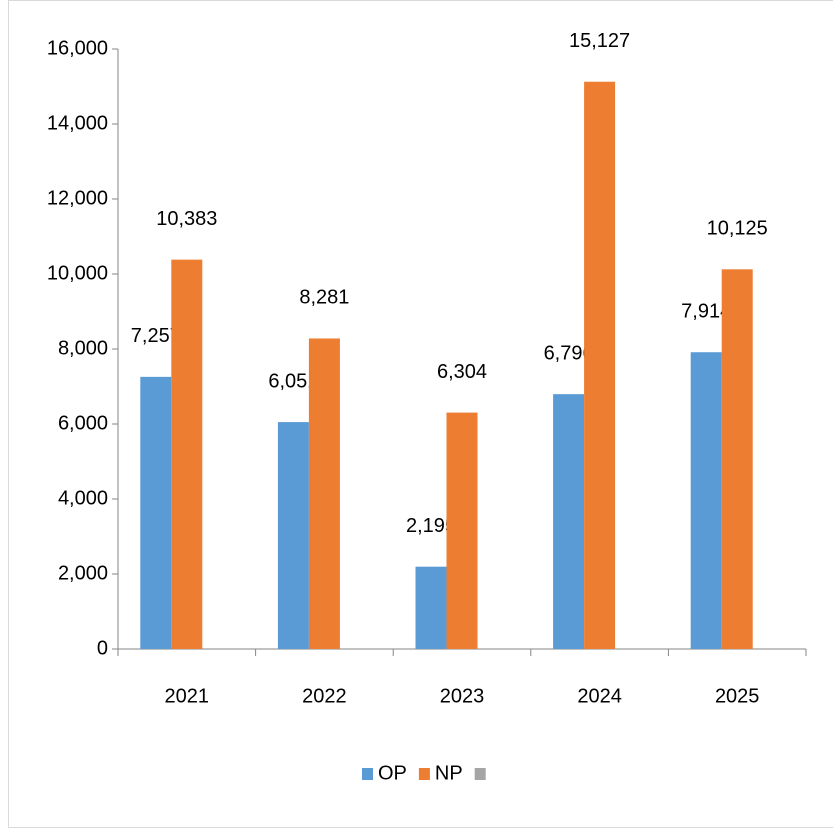 The width and height of the screenshot is (833, 828). What do you see at coordinates (83, 498) in the screenshot?
I see `y-tick-label: 4,000` at bounding box center [83, 498].